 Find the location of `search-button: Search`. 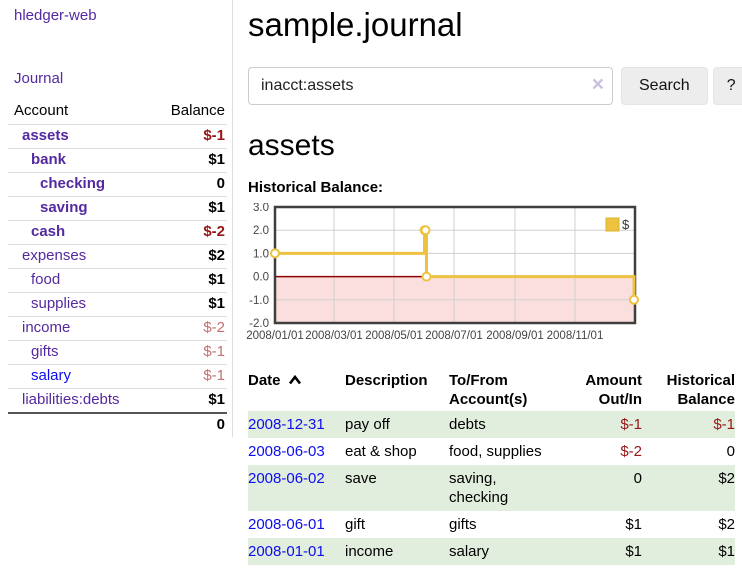

search-button: Search is located at coordinates (664, 86).